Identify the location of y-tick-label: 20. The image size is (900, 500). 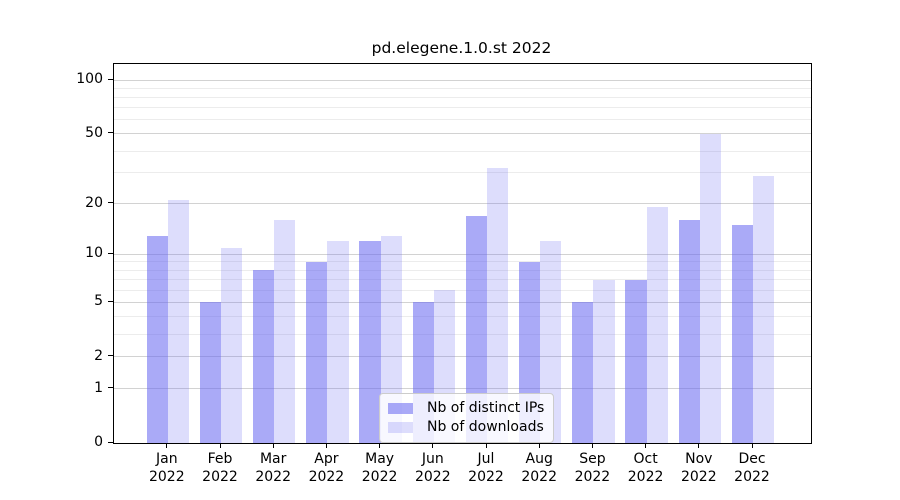
(94, 202).